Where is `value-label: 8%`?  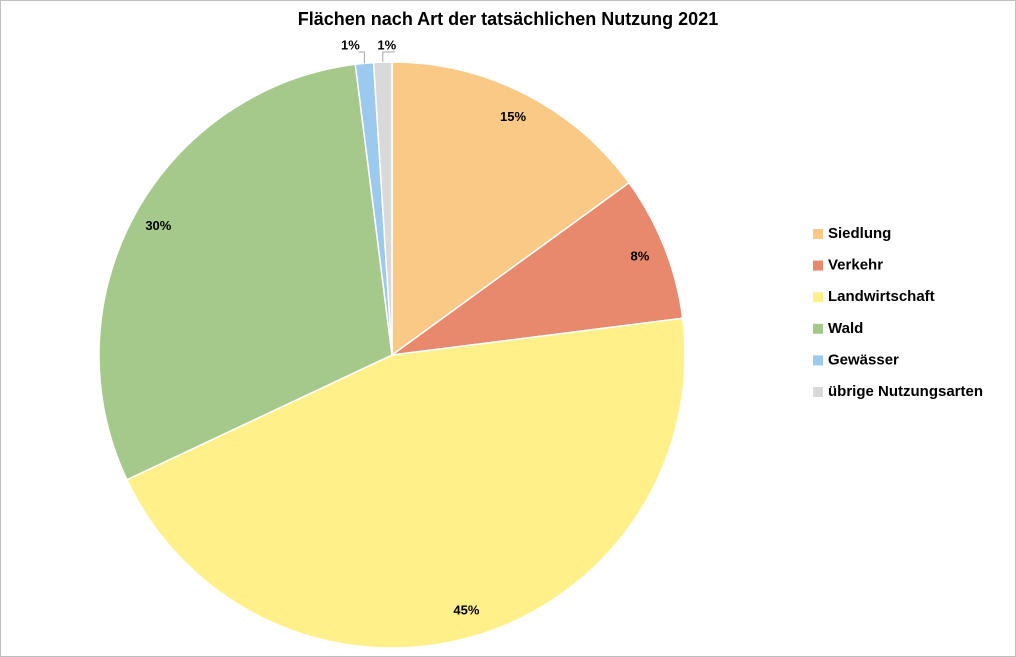 value-label: 8% is located at coordinates (640, 255).